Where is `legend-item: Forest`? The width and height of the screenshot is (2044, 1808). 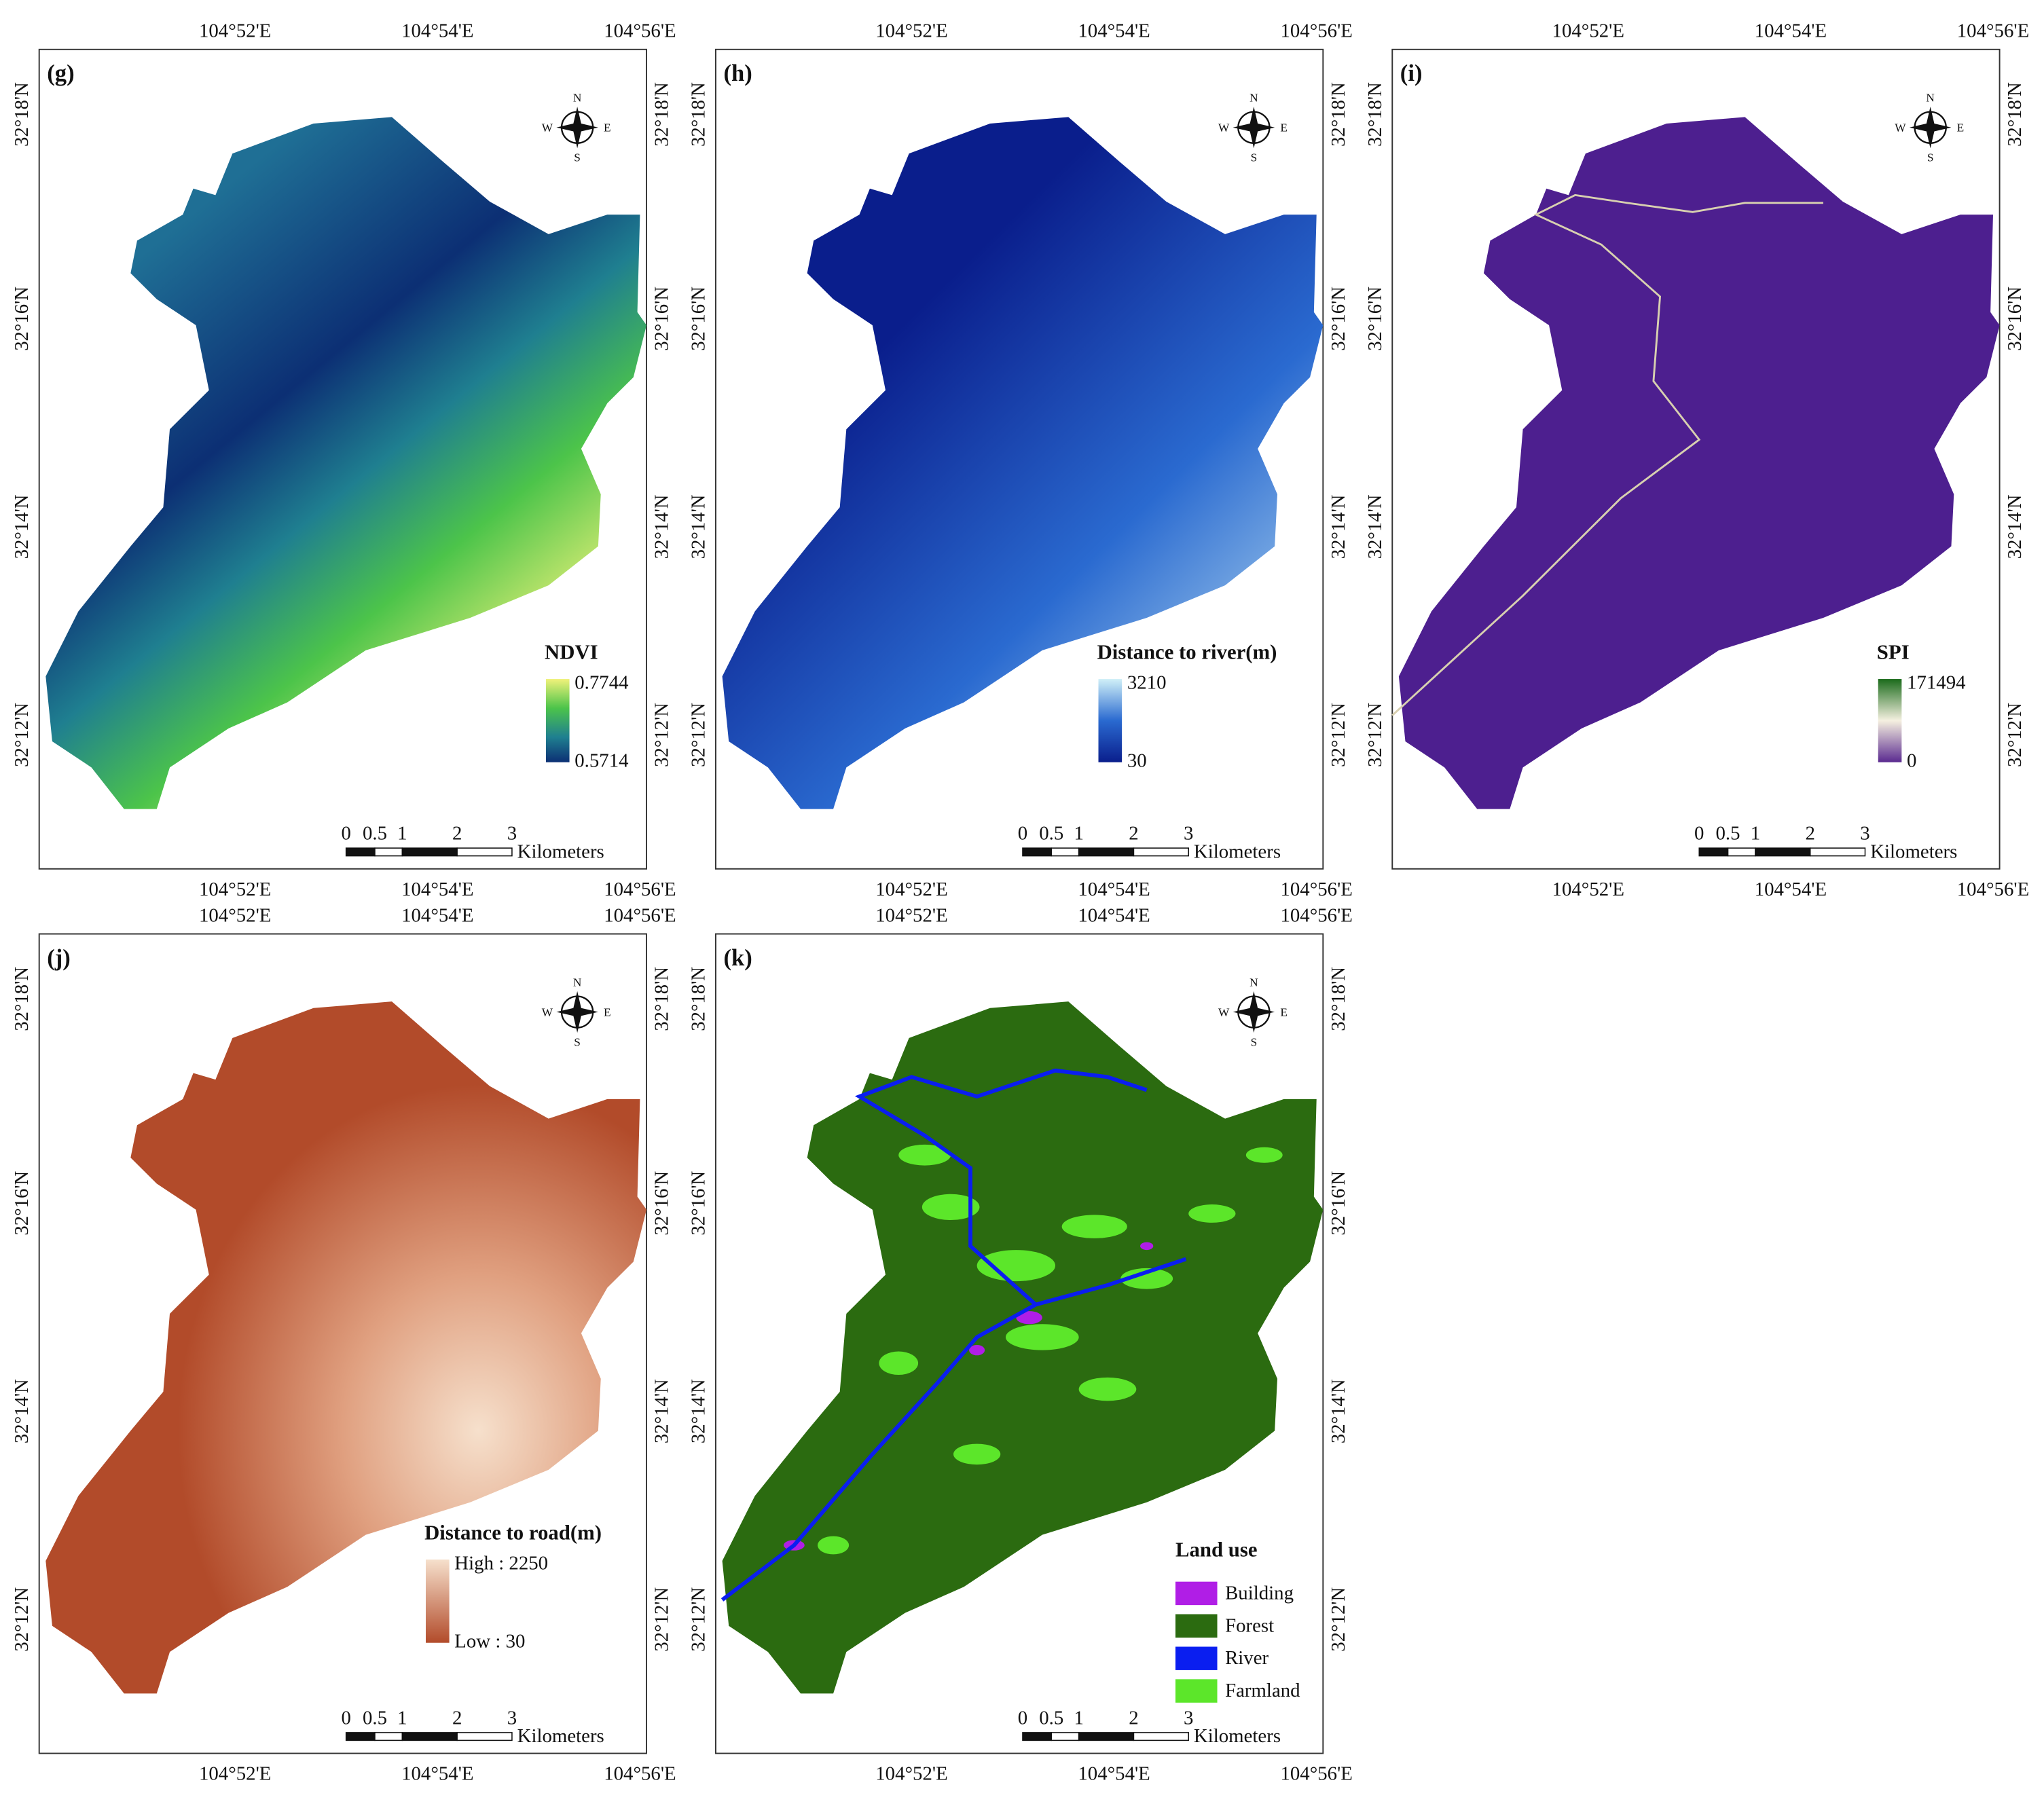
legend-item: Forest is located at coordinates (1249, 1625).